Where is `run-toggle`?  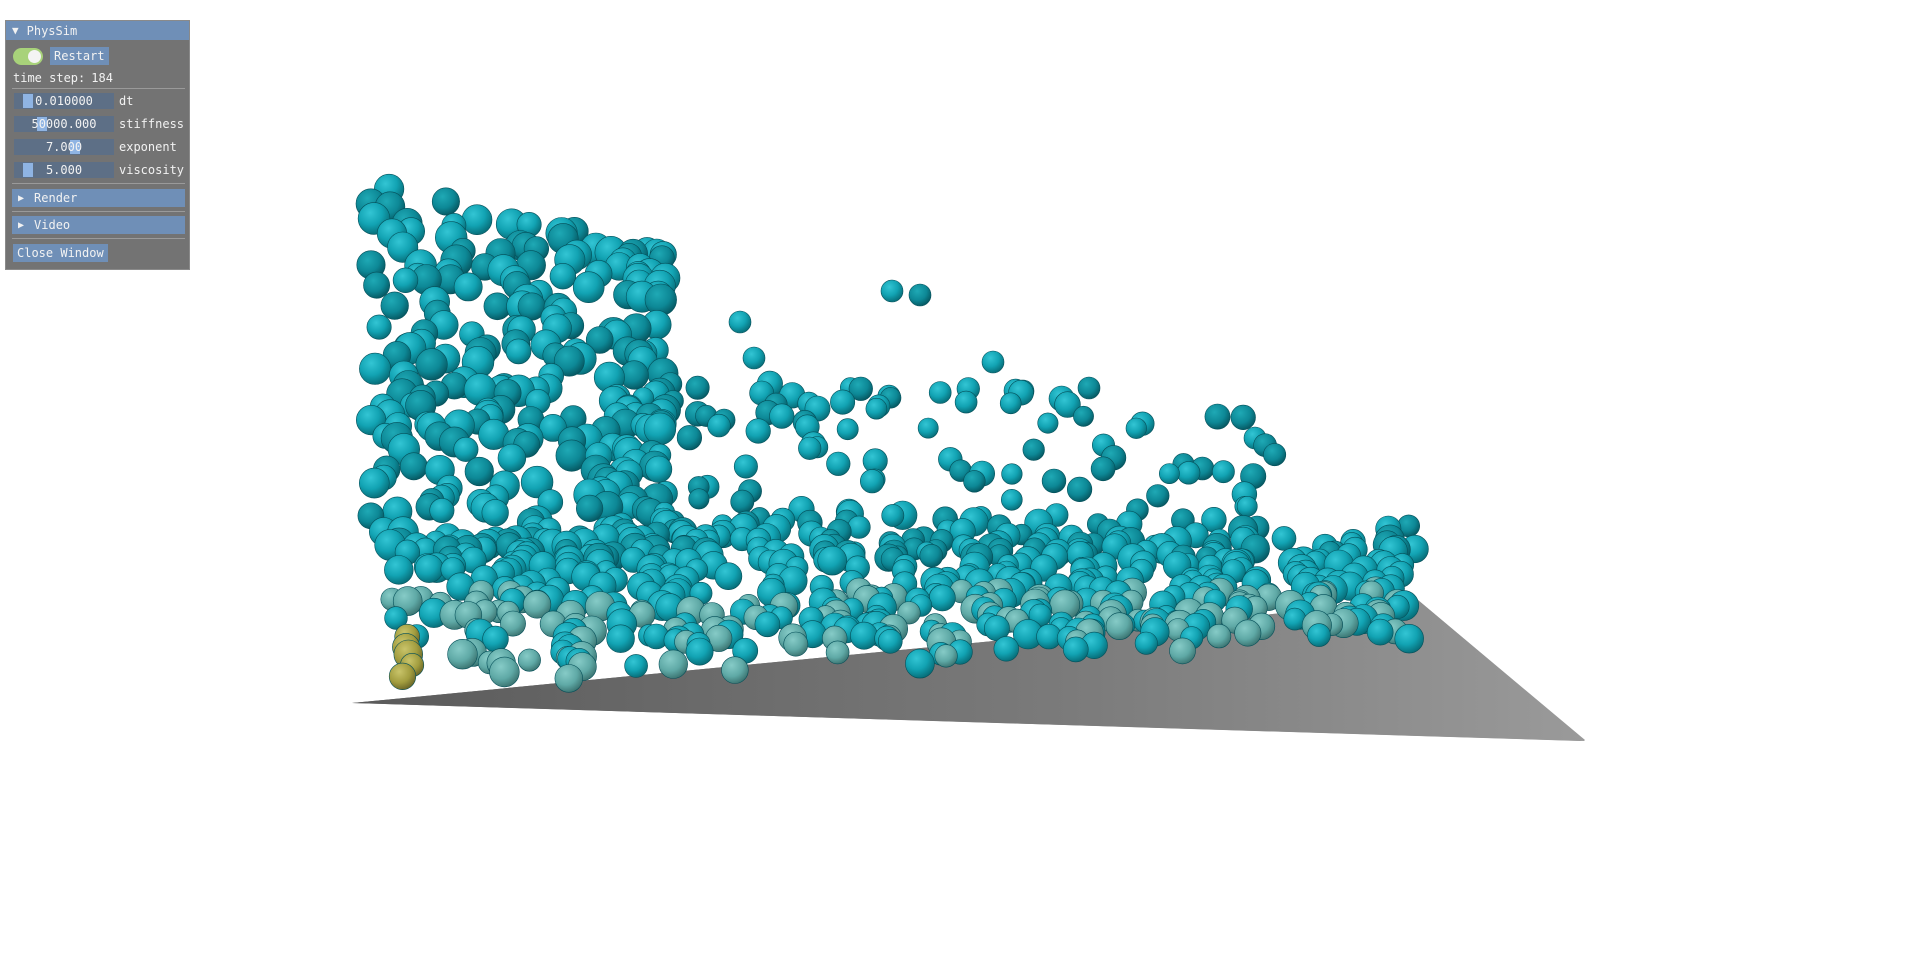 run-toggle is located at coordinates (28, 56).